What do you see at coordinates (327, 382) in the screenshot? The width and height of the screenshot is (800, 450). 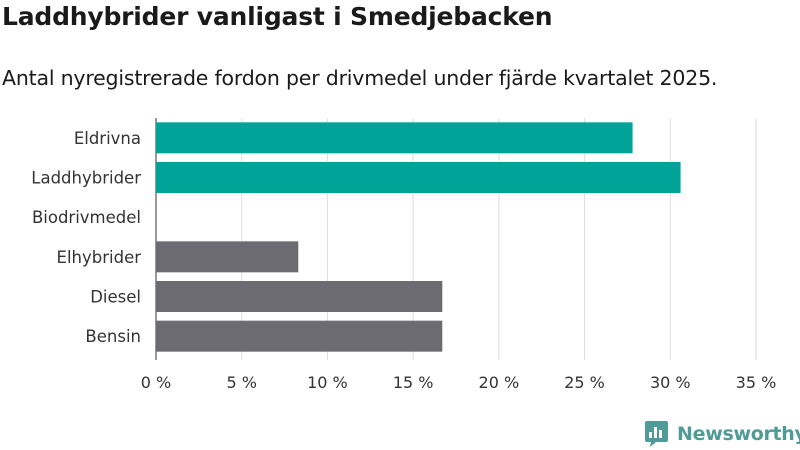 I see `x-tick-label: 10 %` at bounding box center [327, 382].